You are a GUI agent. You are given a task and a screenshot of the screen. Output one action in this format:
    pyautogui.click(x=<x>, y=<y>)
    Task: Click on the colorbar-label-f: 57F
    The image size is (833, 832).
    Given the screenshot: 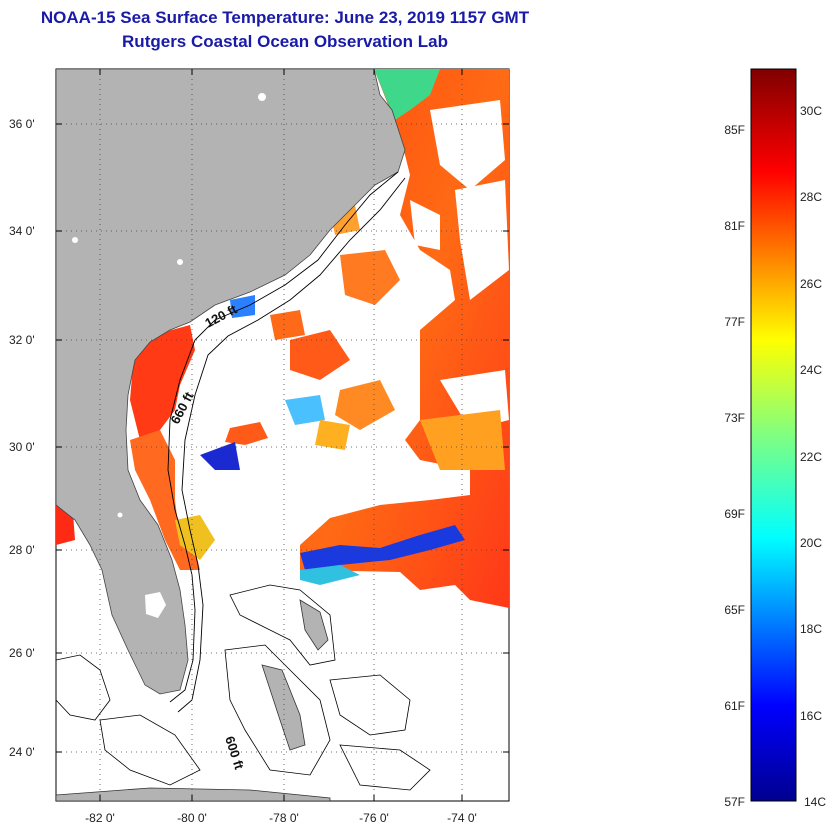 What is the action you would take?
    pyautogui.click(x=734, y=802)
    